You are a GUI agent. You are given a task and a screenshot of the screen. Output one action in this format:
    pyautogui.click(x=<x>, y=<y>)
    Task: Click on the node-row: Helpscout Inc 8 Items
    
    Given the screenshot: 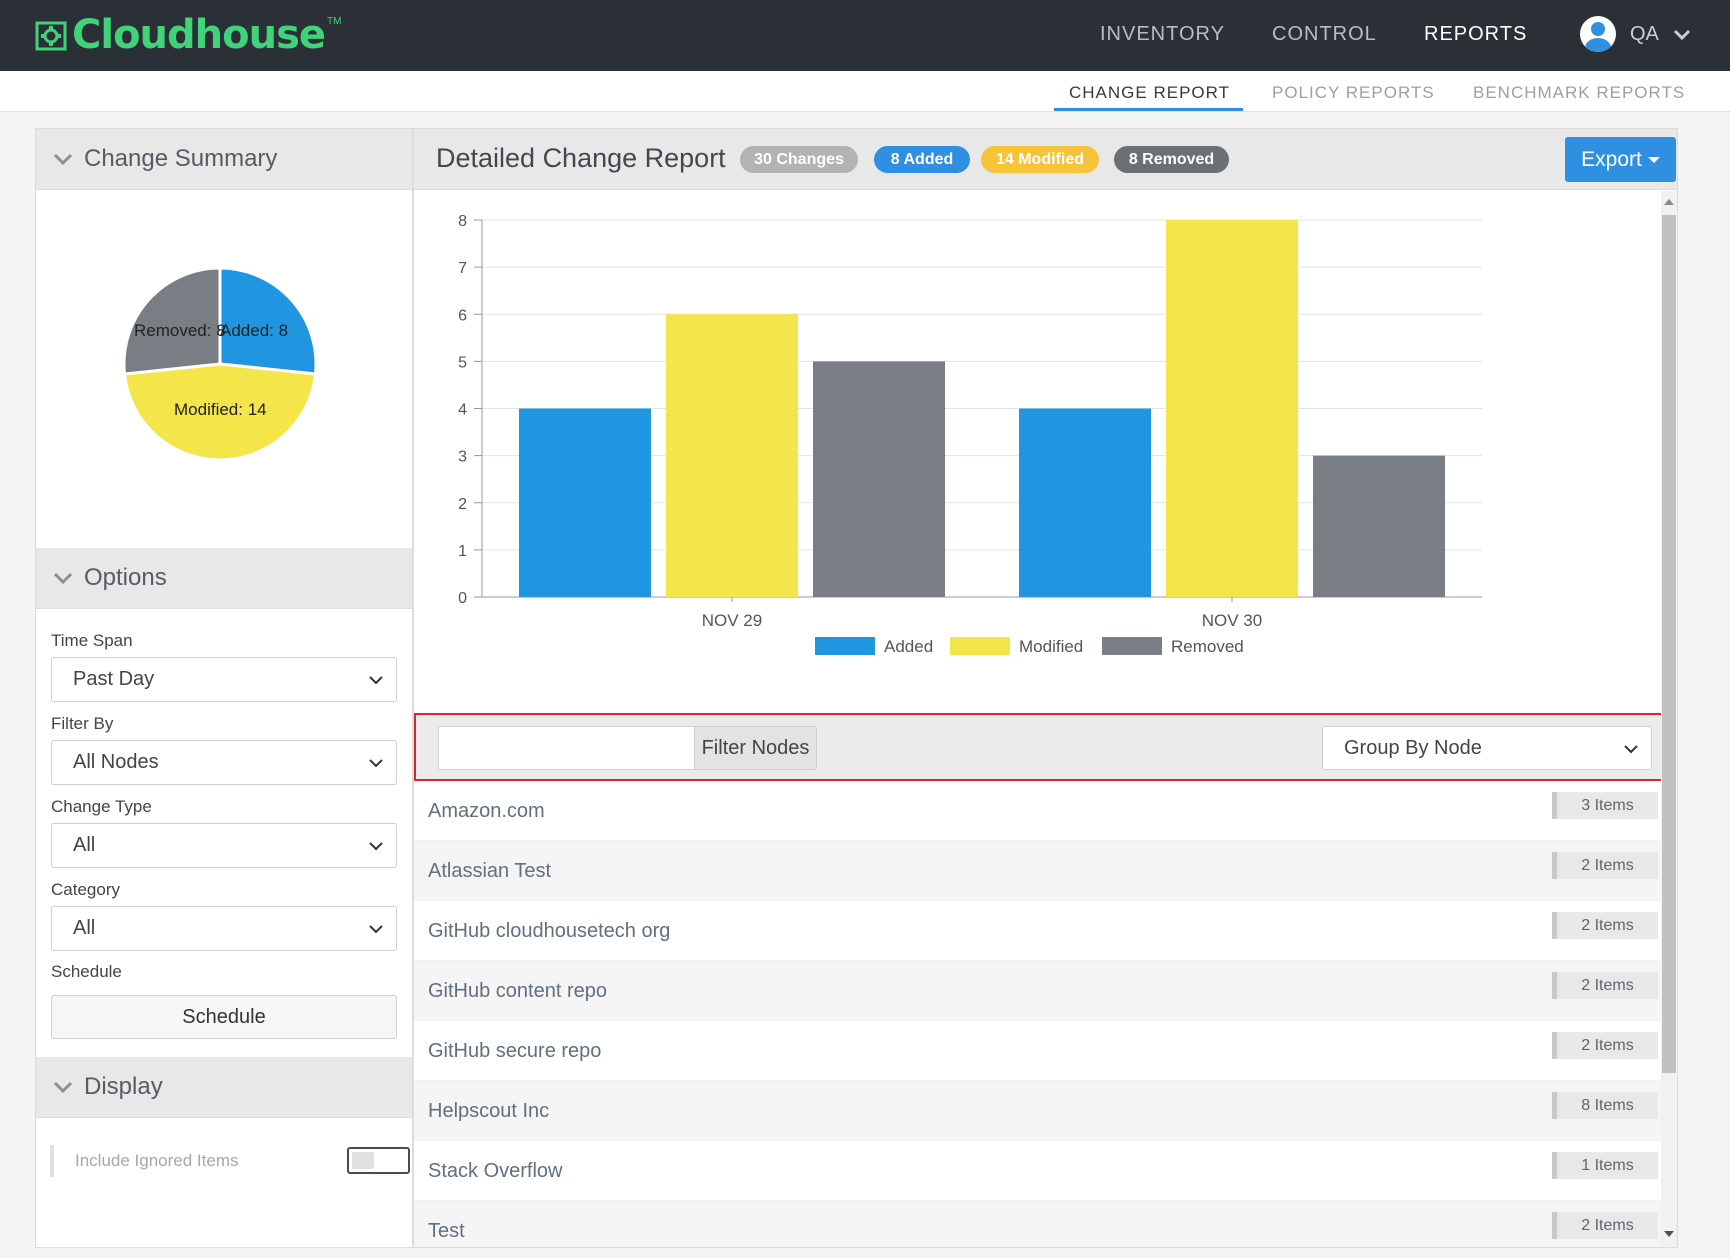 What is the action you would take?
    pyautogui.click(x=1037, y=1111)
    